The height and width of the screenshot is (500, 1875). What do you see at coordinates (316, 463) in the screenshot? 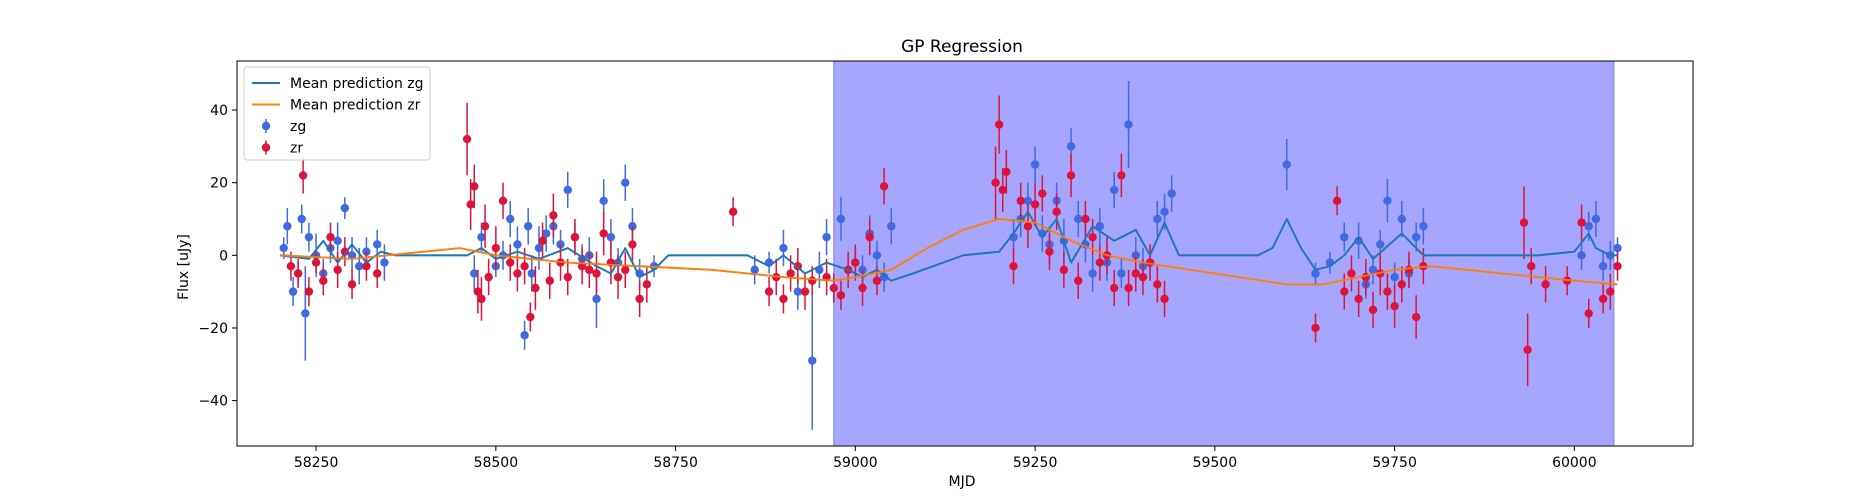
I see `x-tick-label: 58250` at bounding box center [316, 463].